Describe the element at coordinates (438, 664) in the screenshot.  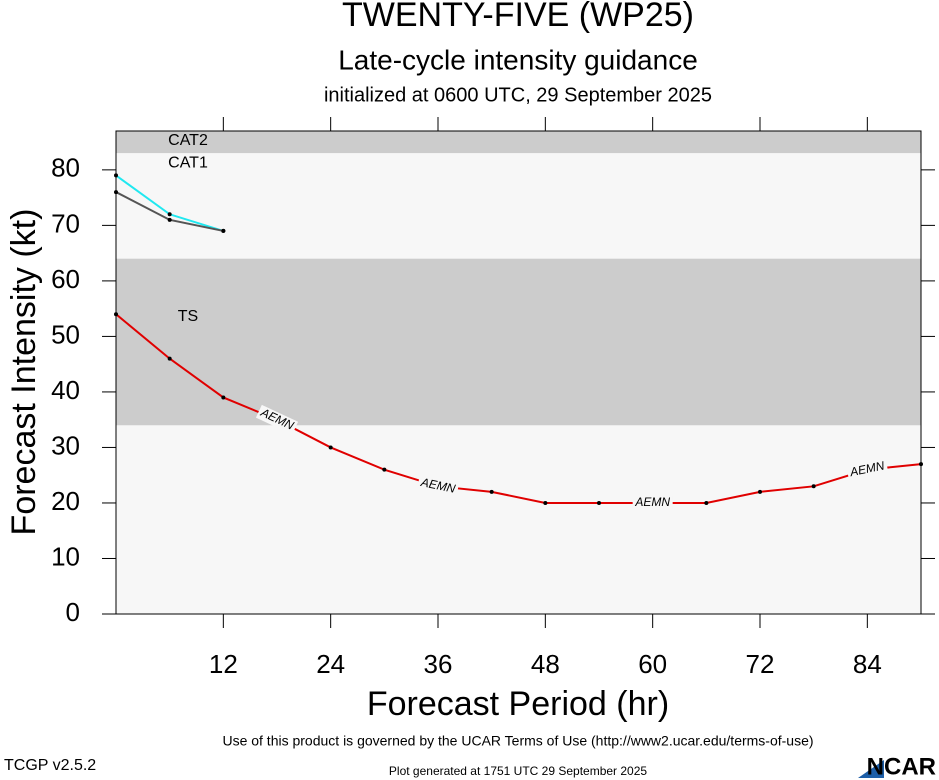
I see `x-tick-label: 36` at that location.